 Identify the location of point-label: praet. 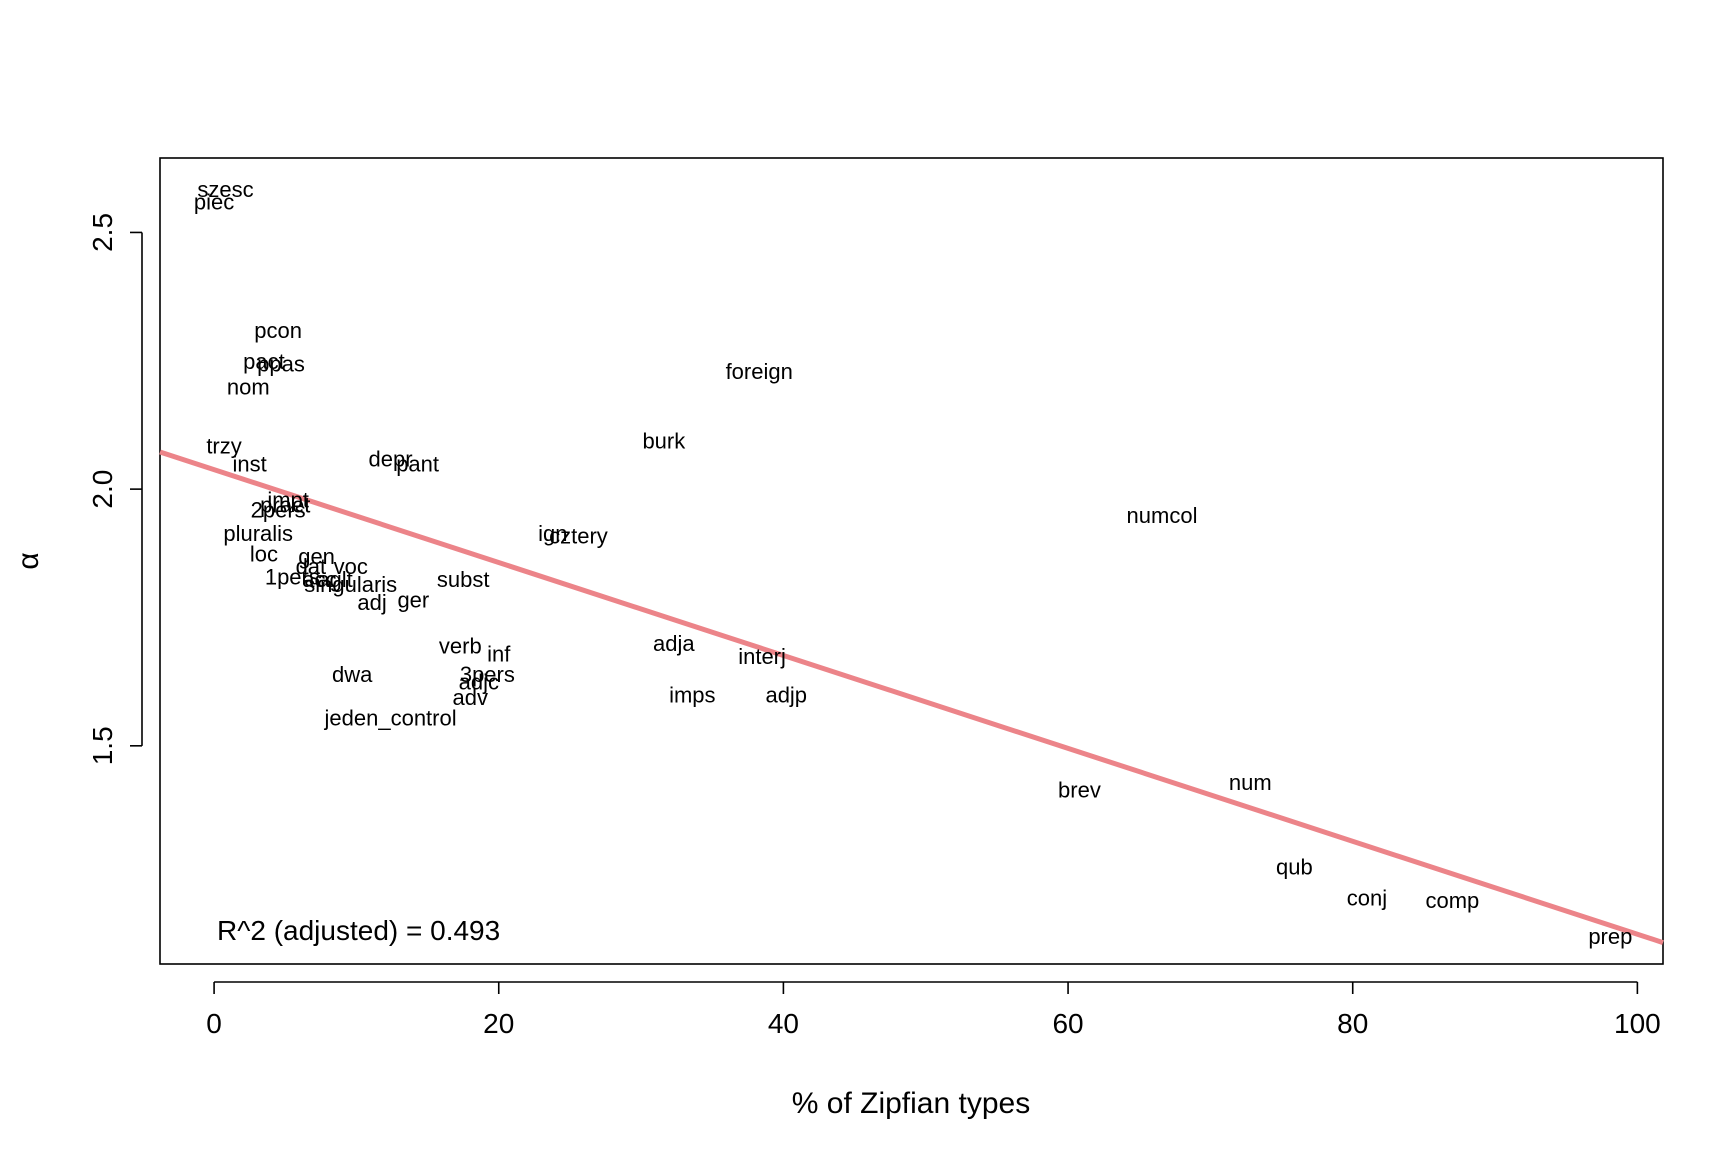
(285, 505).